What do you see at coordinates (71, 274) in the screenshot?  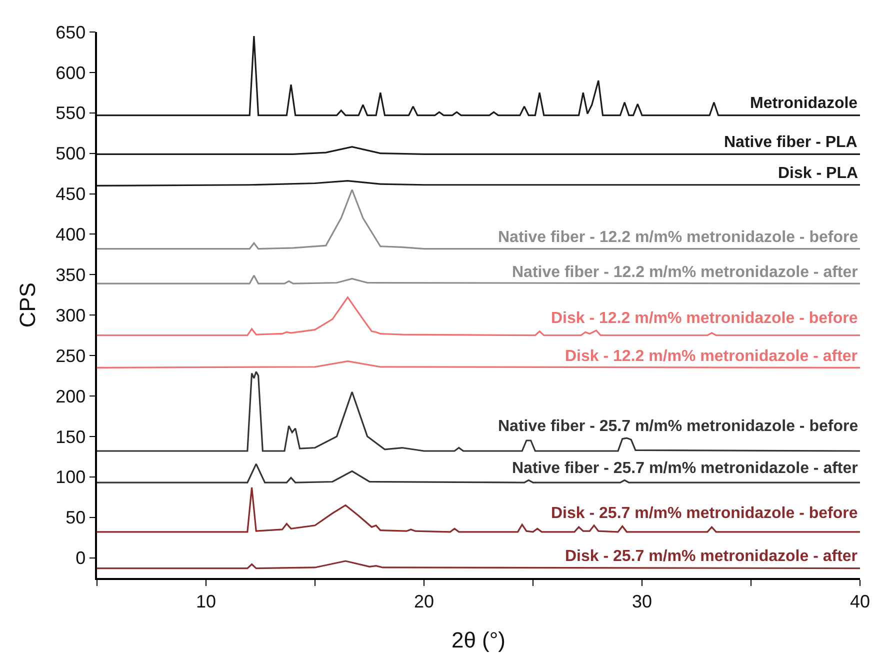 I see `y-tick-label: 350` at bounding box center [71, 274].